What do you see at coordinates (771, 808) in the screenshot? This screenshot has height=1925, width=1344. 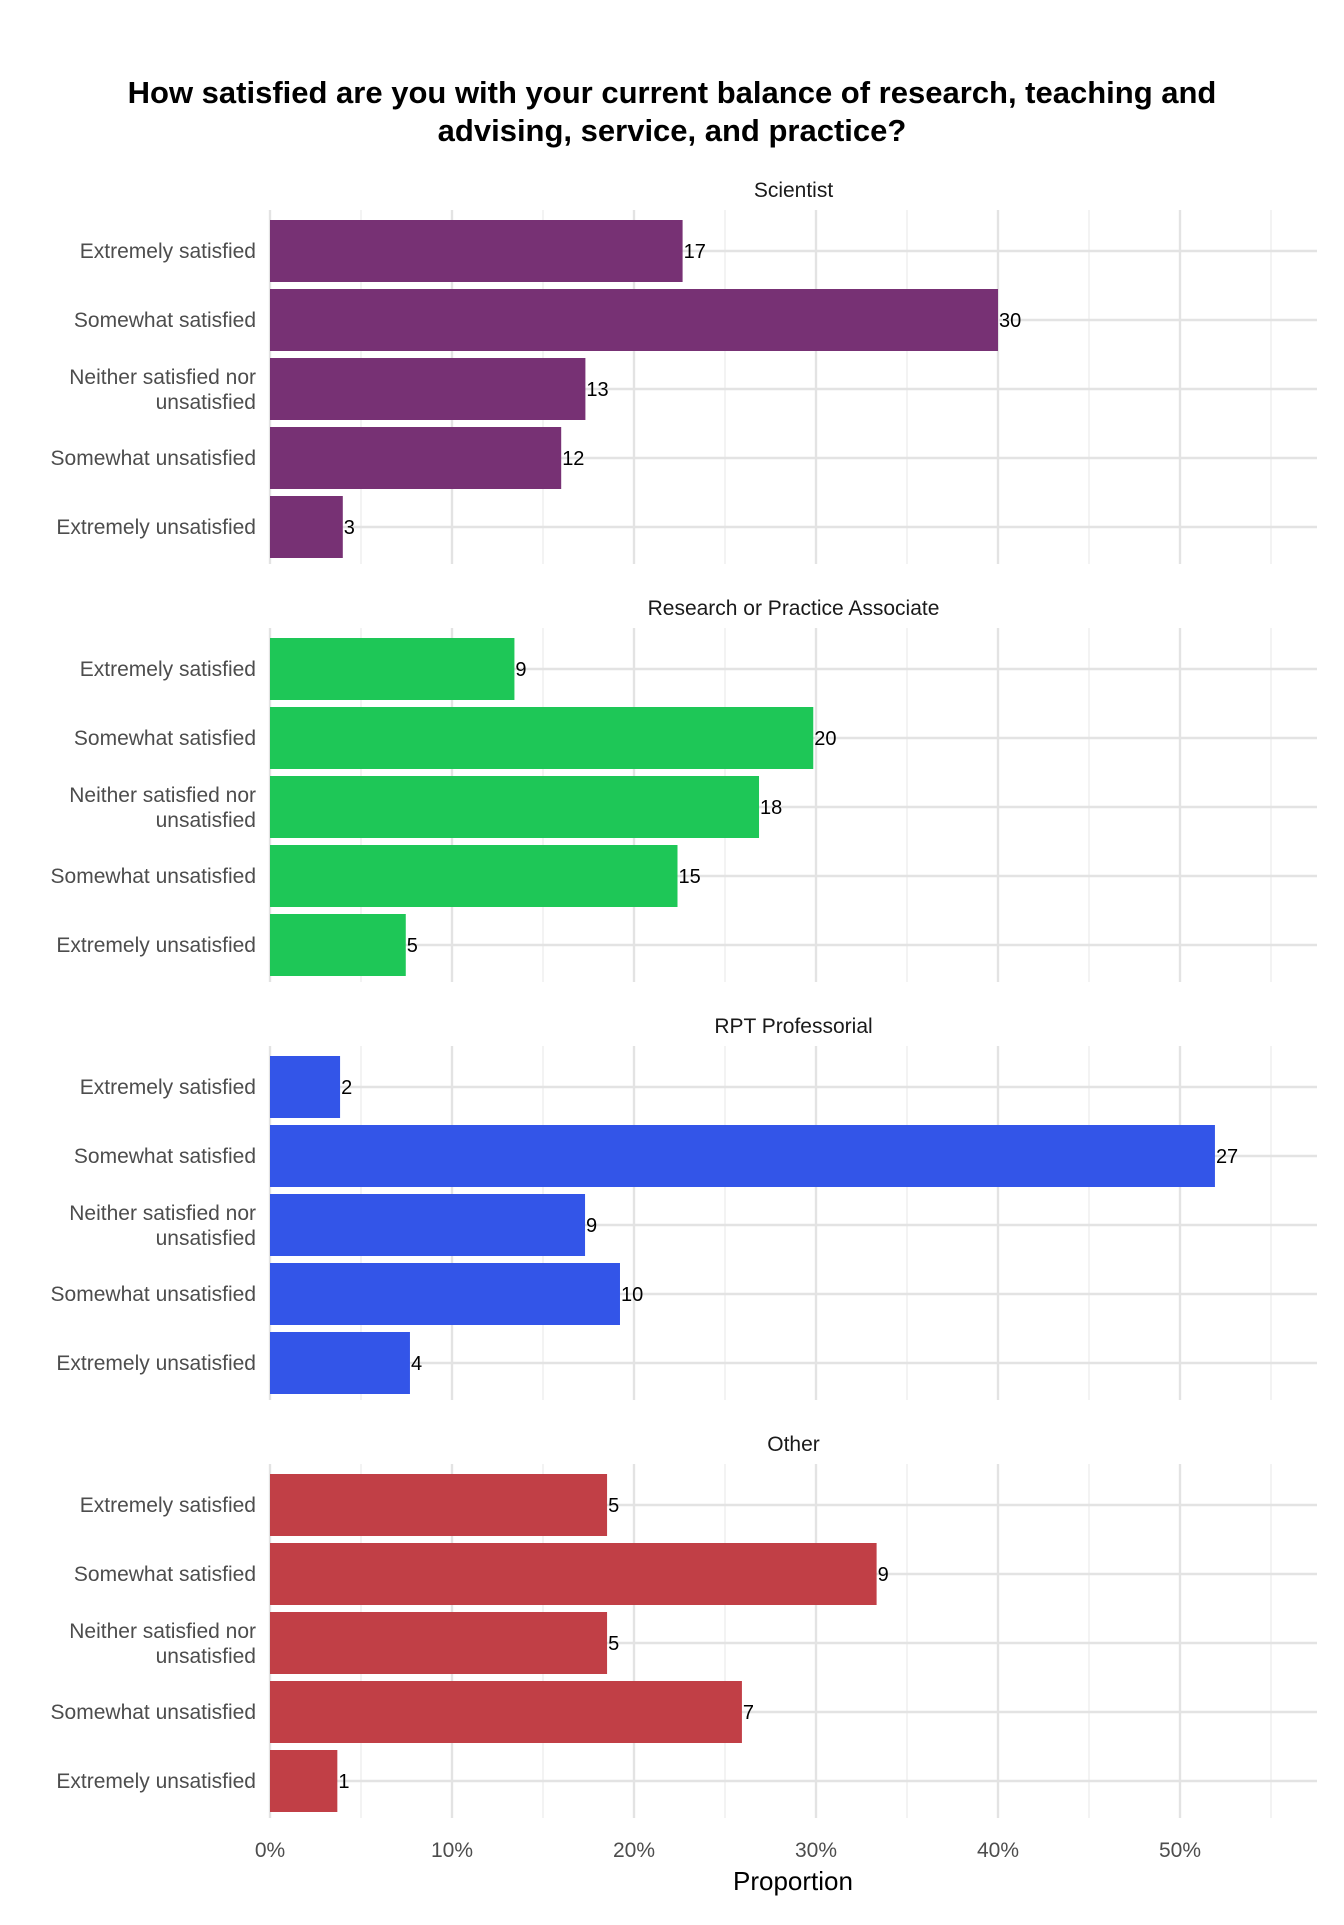 I see `data-label: 18` at bounding box center [771, 808].